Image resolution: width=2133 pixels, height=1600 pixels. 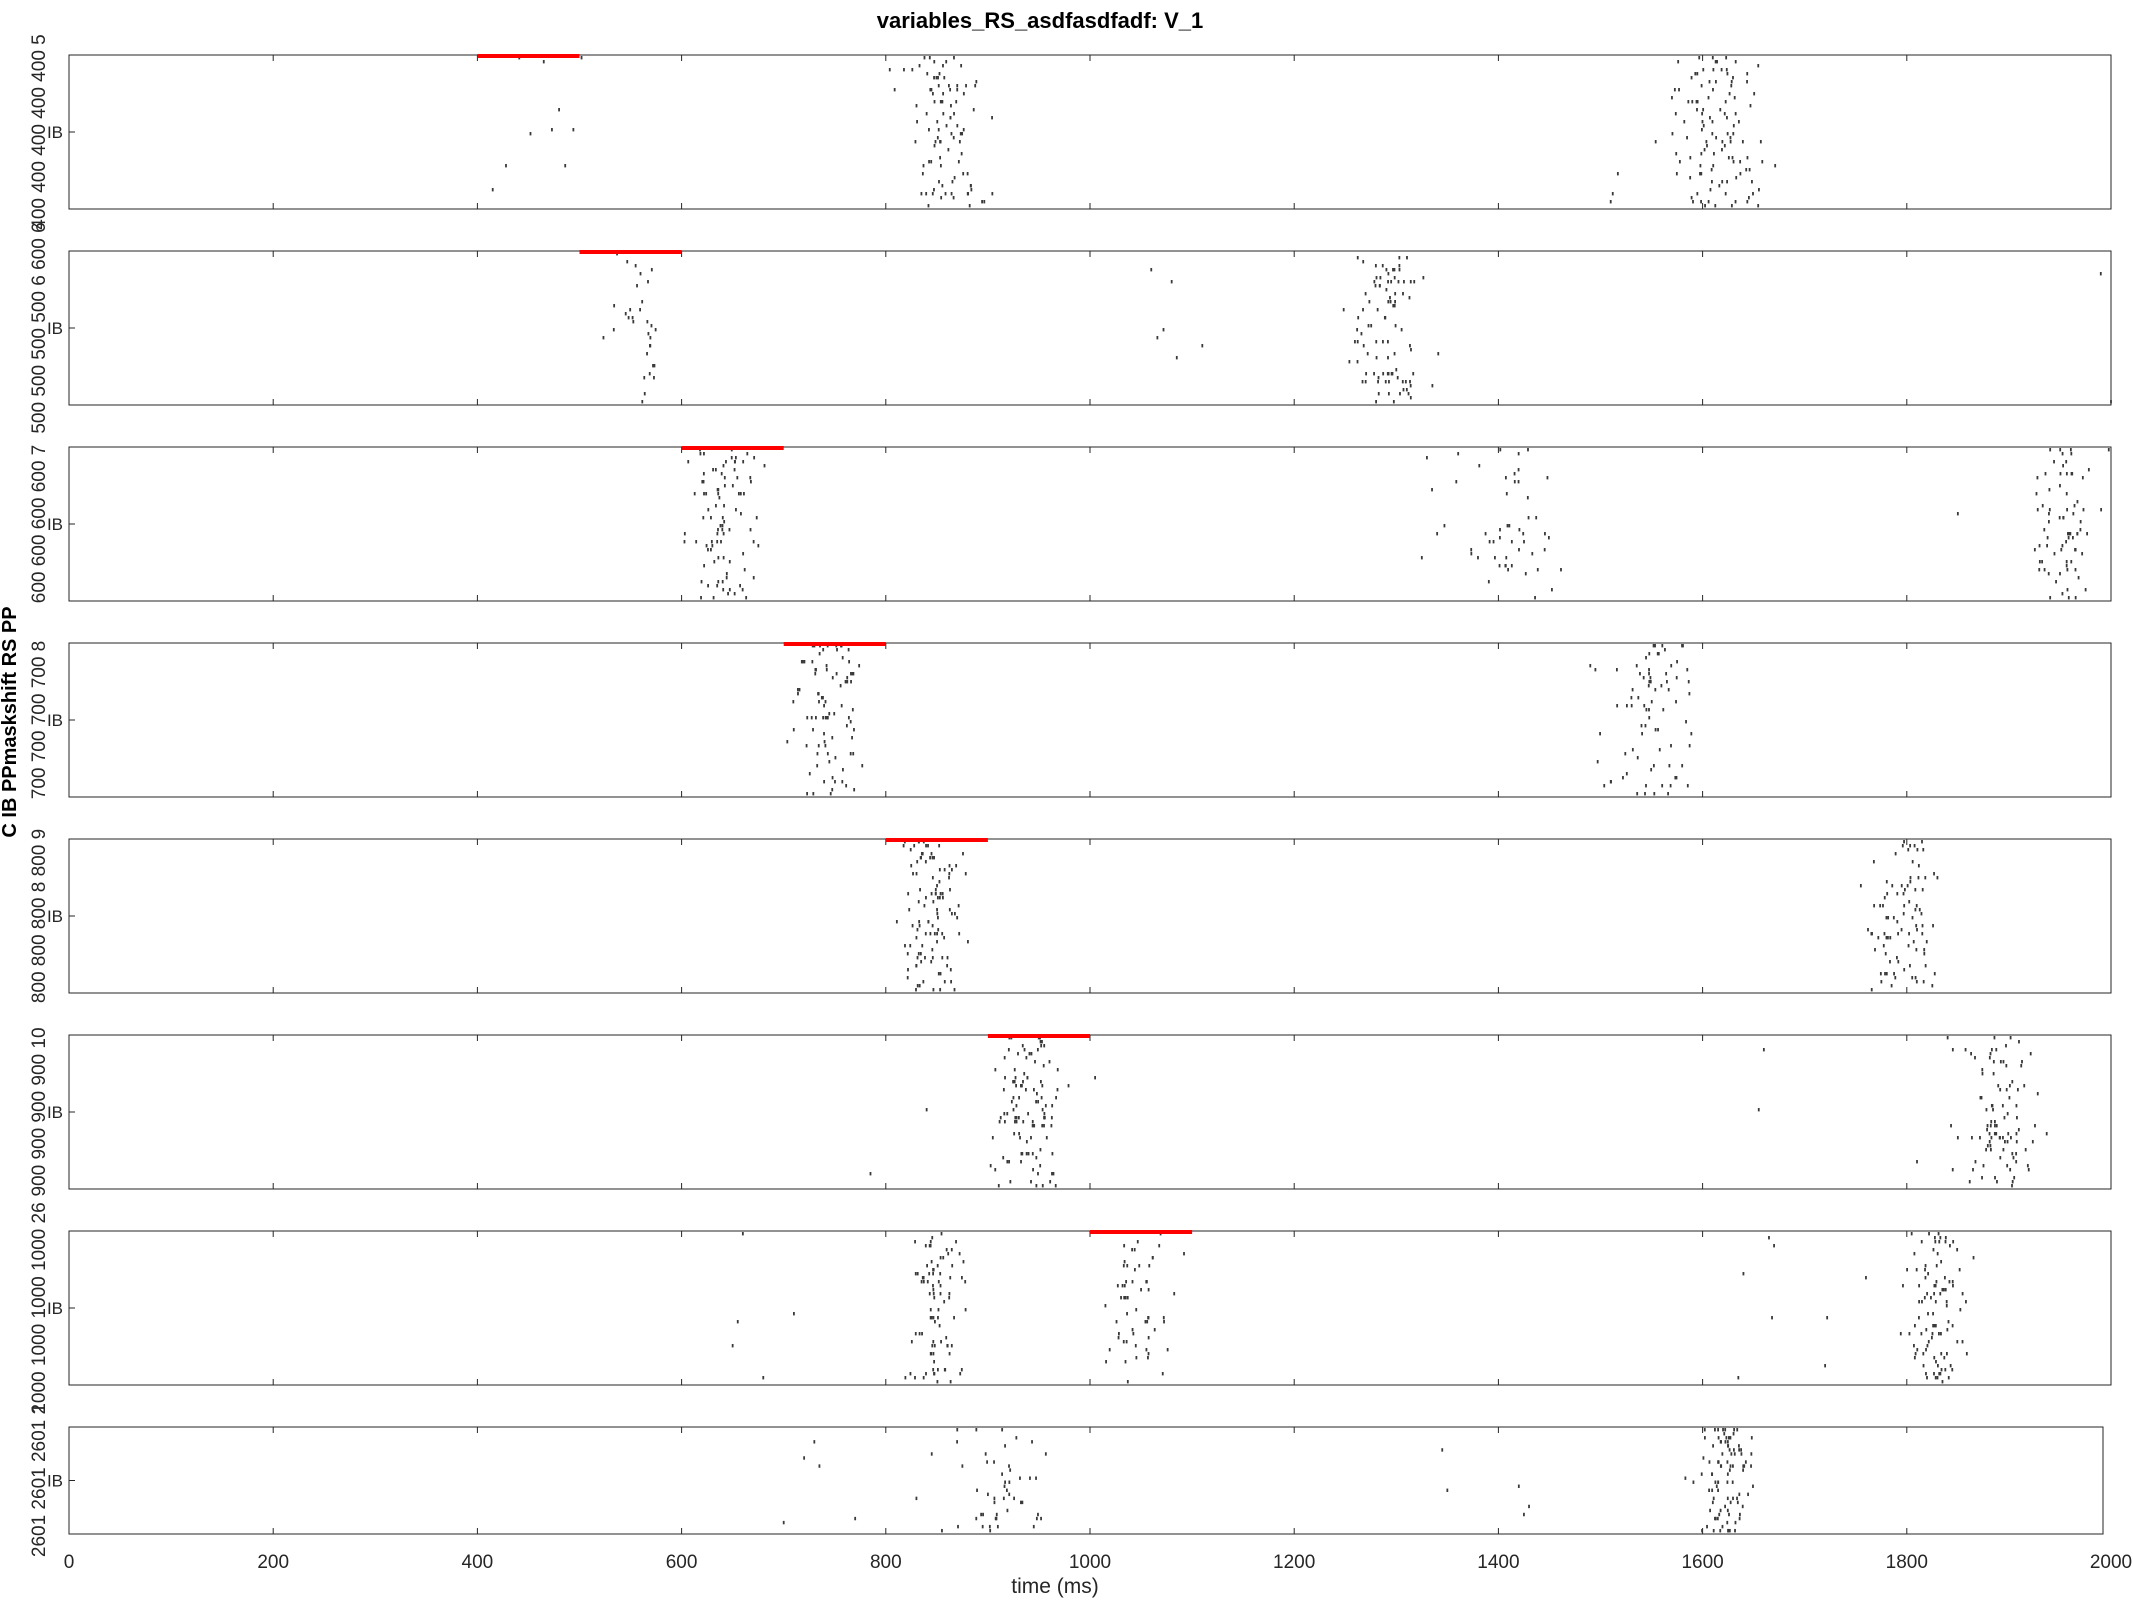 I want to click on x-axis: 0 200 400 600 800 1000 1200 1400 1600 1800 2000, so click(x=1098, y=1562).